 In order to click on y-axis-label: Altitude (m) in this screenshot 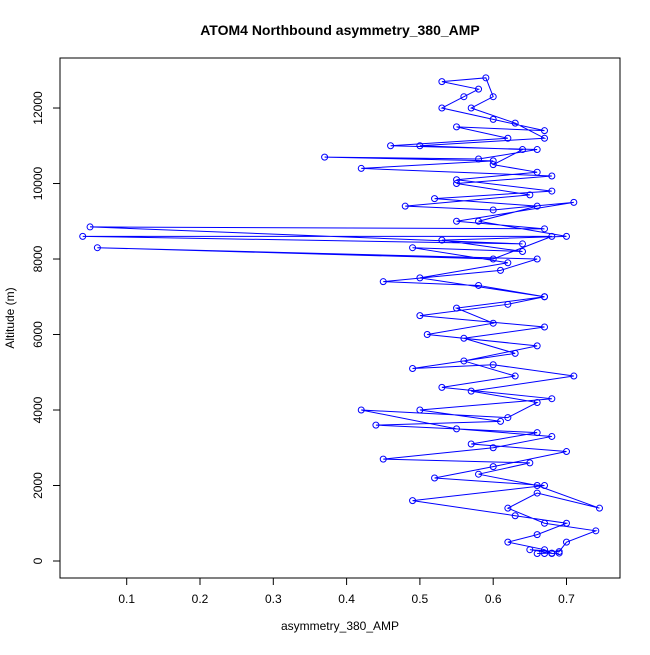, I will do `click(10, 317)`.